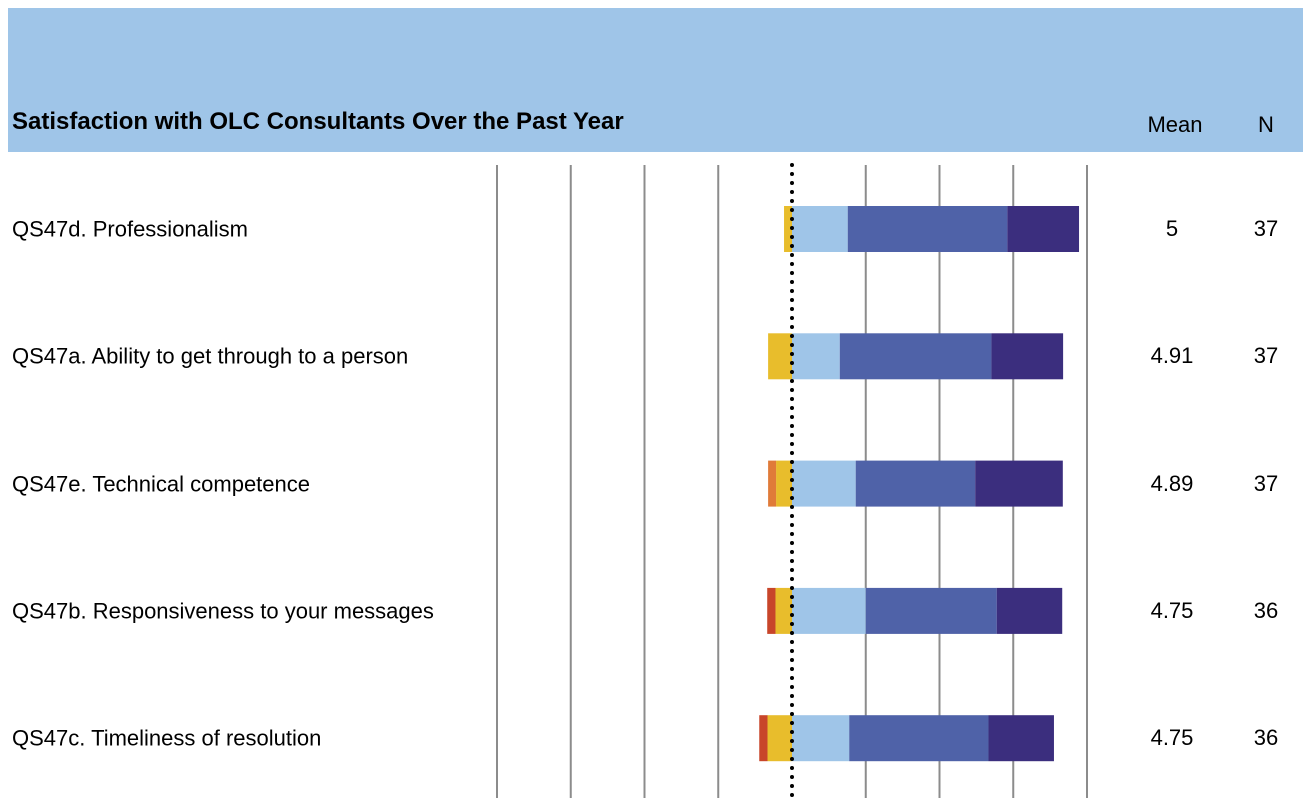 This screenshot has height=798, width=1303. What do you see at coordinates (130, 229) in the screenshot?
I see `row-label: QS47d. Professionalism` at bounding box center [130, 229].